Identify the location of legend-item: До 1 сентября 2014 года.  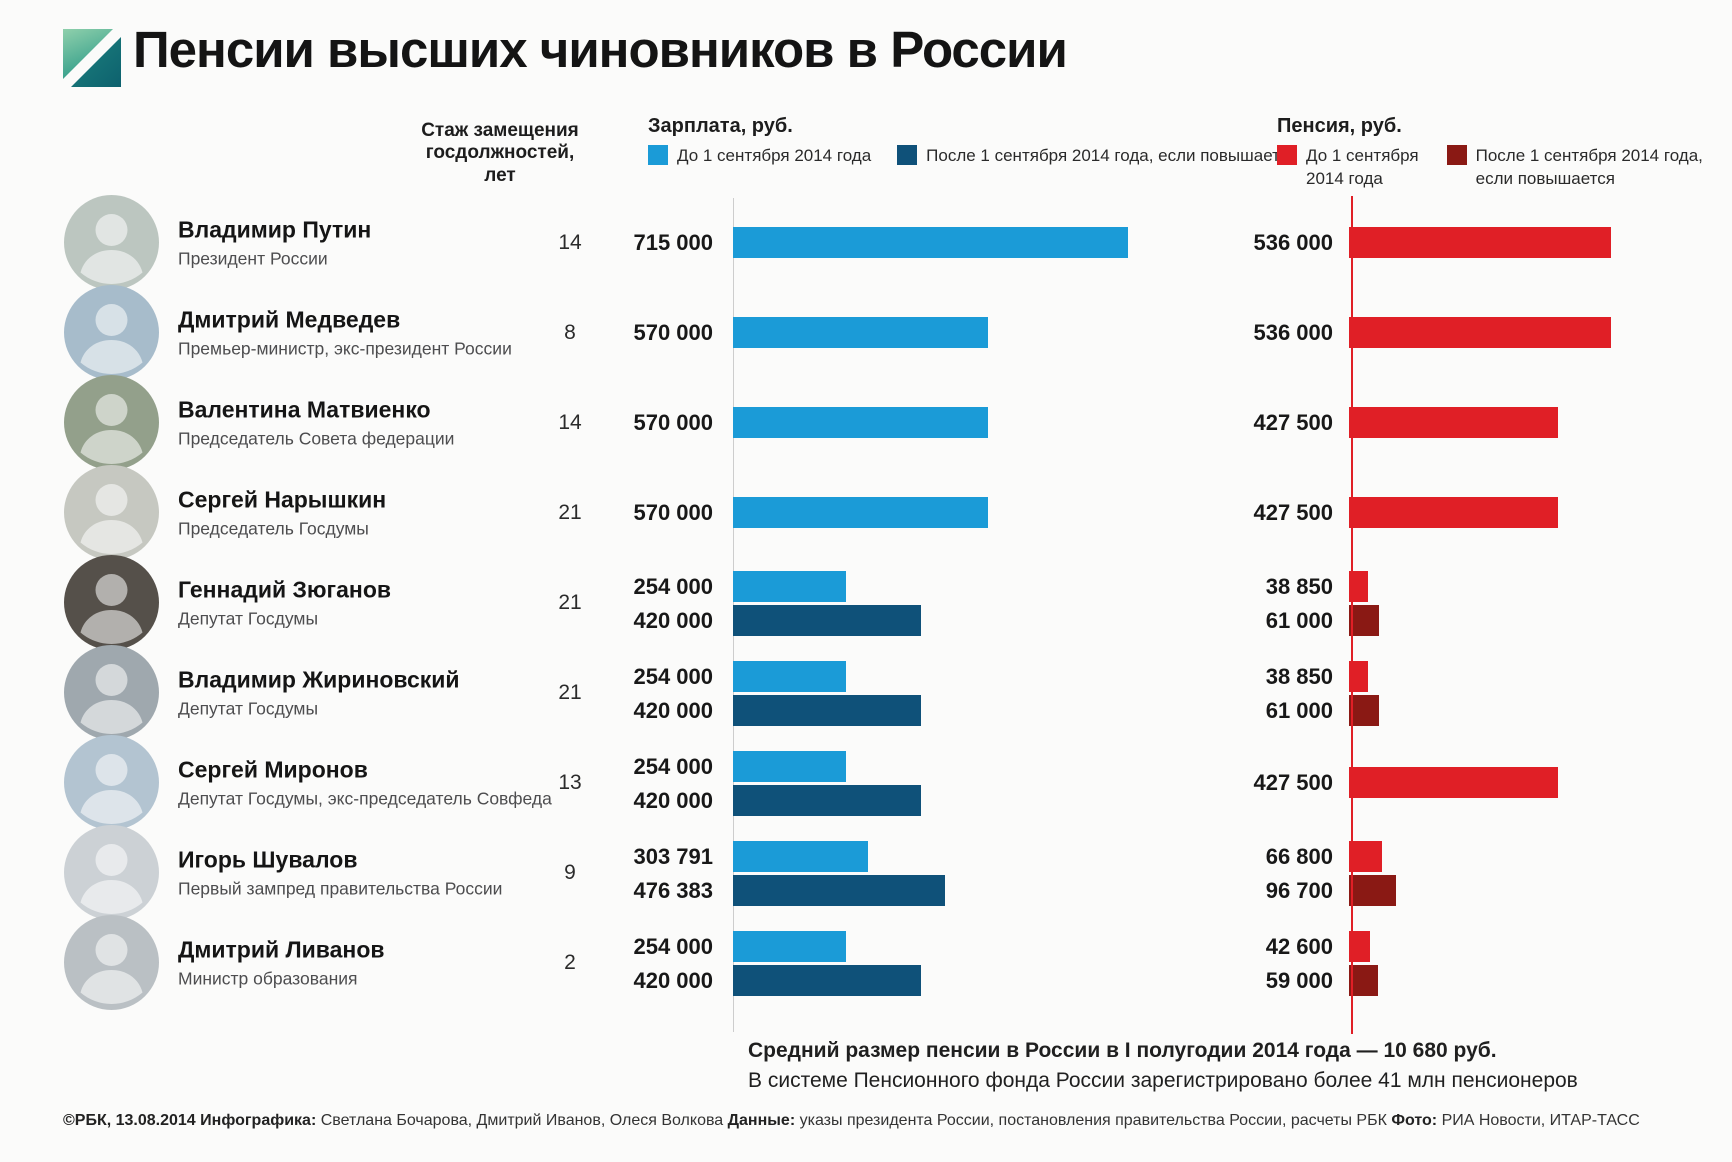
(1348, 168).